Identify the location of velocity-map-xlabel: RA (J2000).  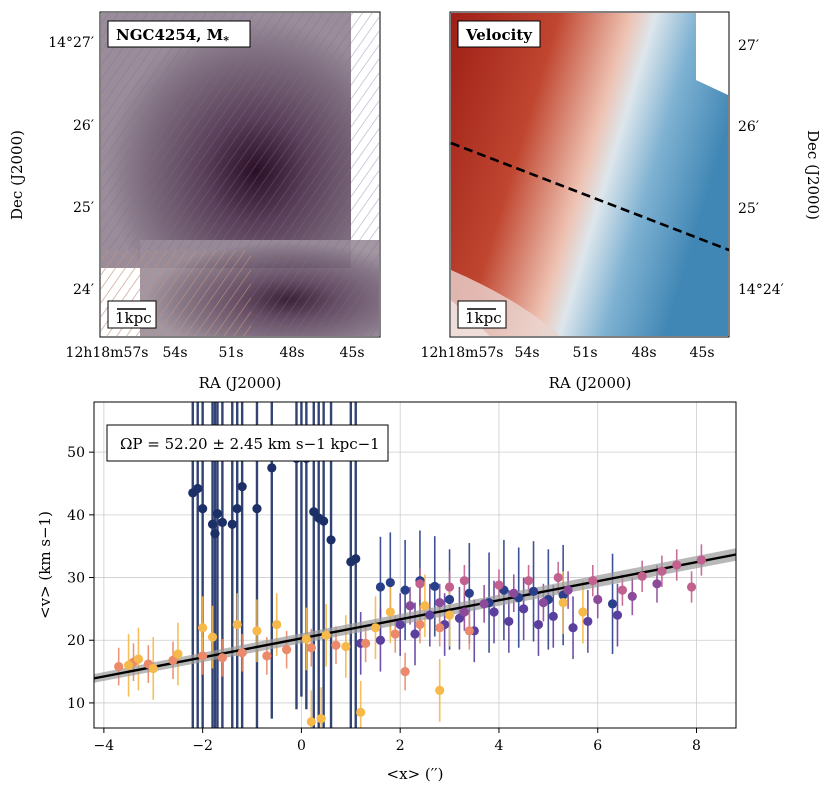
(590, 383).